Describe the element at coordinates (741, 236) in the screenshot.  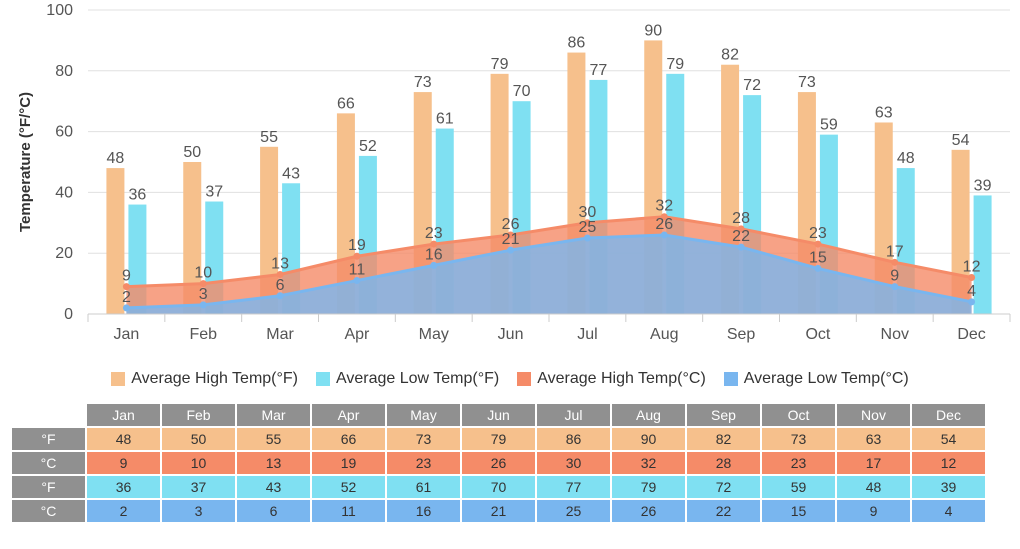
I see `data-label-low-c: 22` at that location.